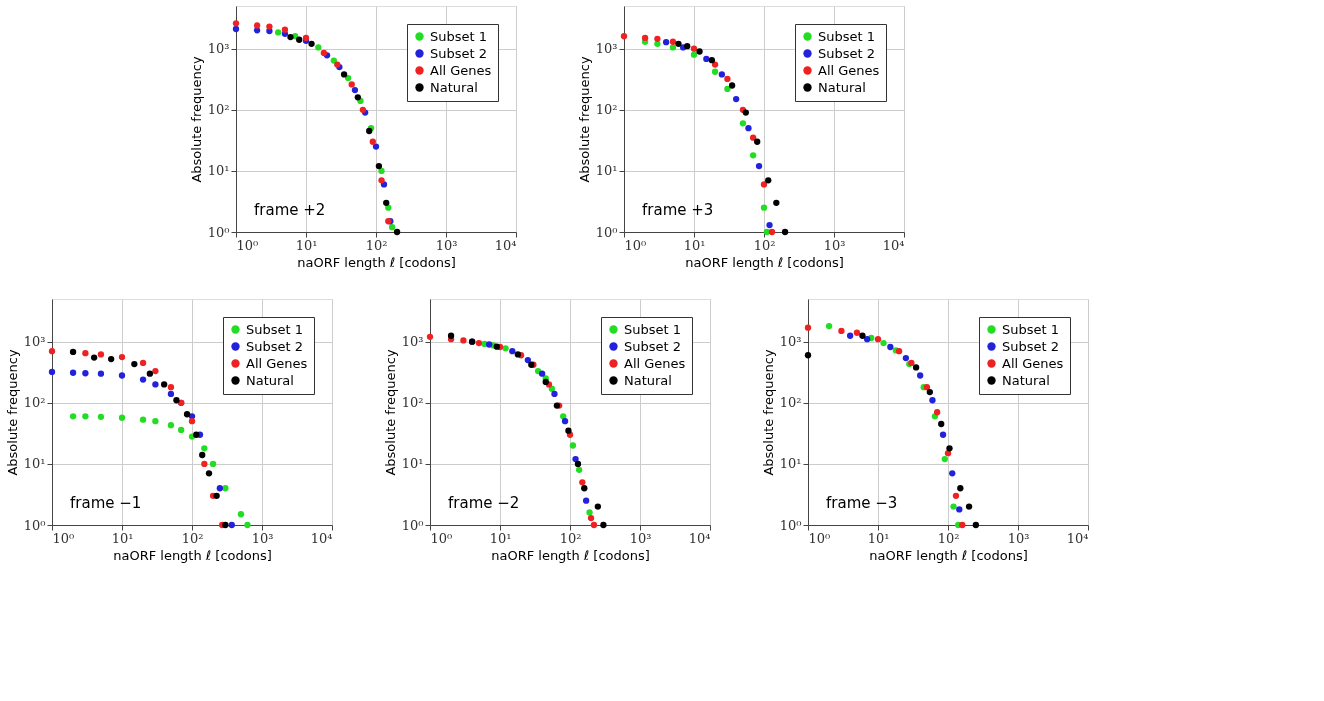 The image size is (1324, 701). I want to click on annotation: frame −2, so click(484, 503).